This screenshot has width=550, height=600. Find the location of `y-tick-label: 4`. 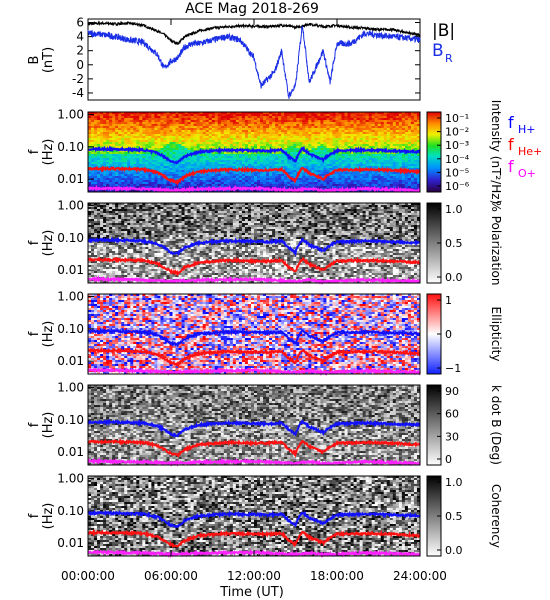

y-tick-label: 4 is located at coordinates (80, 37).